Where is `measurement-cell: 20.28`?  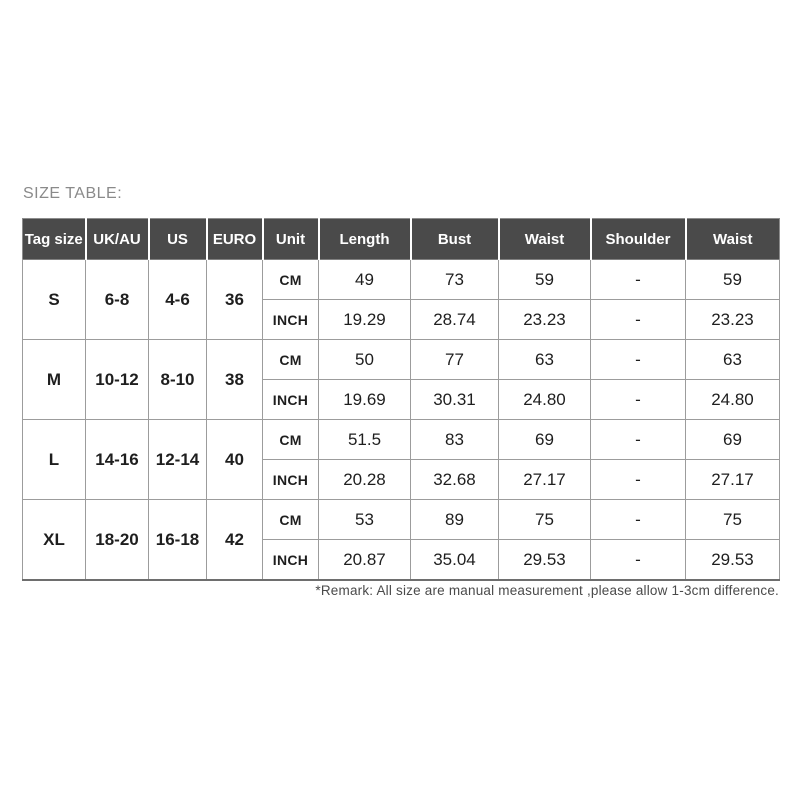
measurement-cell: 20.28 is located at coordinates (364, 479).